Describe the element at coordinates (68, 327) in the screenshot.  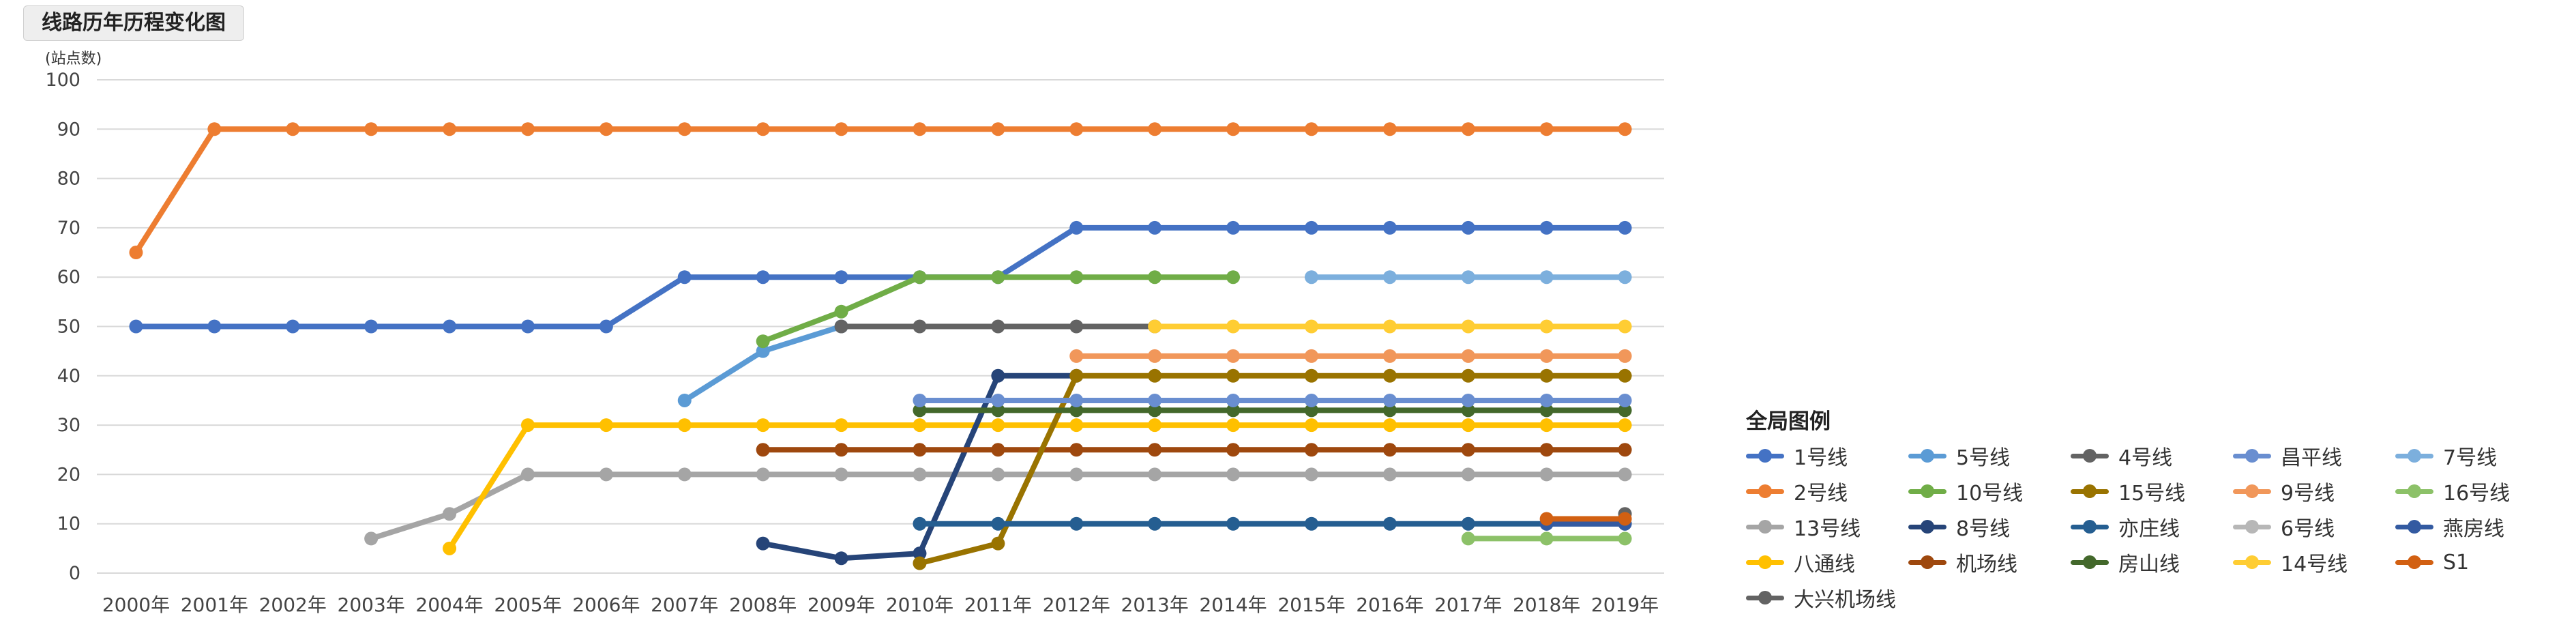
I see `y-tick-label: 50` at that location.